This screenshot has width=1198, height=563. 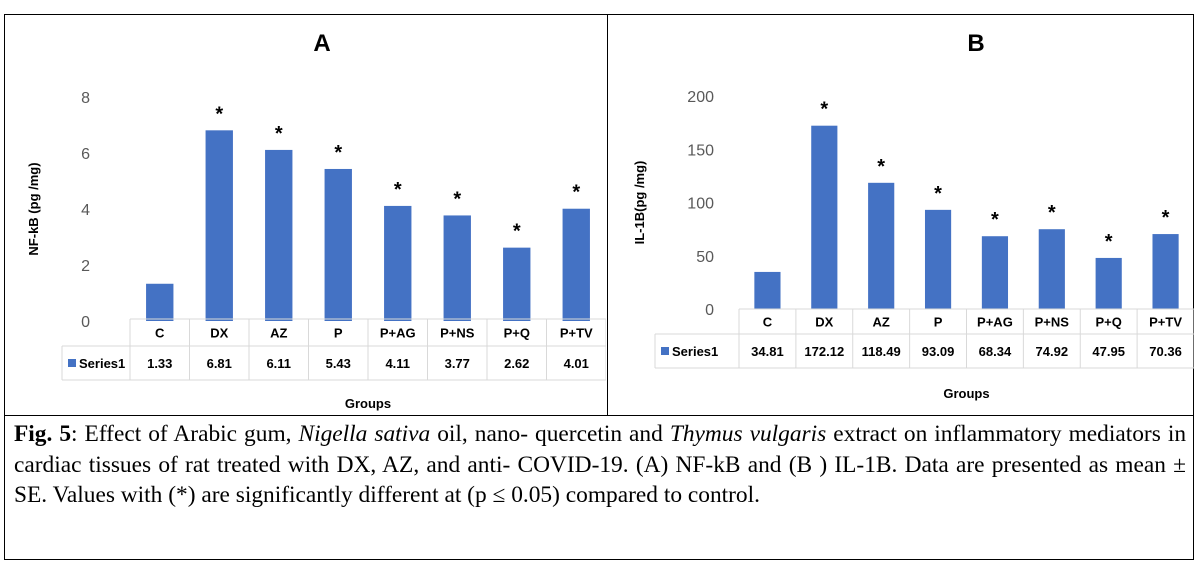 What do you see at coordinates (278, 363) in the screenshot?
I see `data-label: 6.11` at bounding box center [278, 363].